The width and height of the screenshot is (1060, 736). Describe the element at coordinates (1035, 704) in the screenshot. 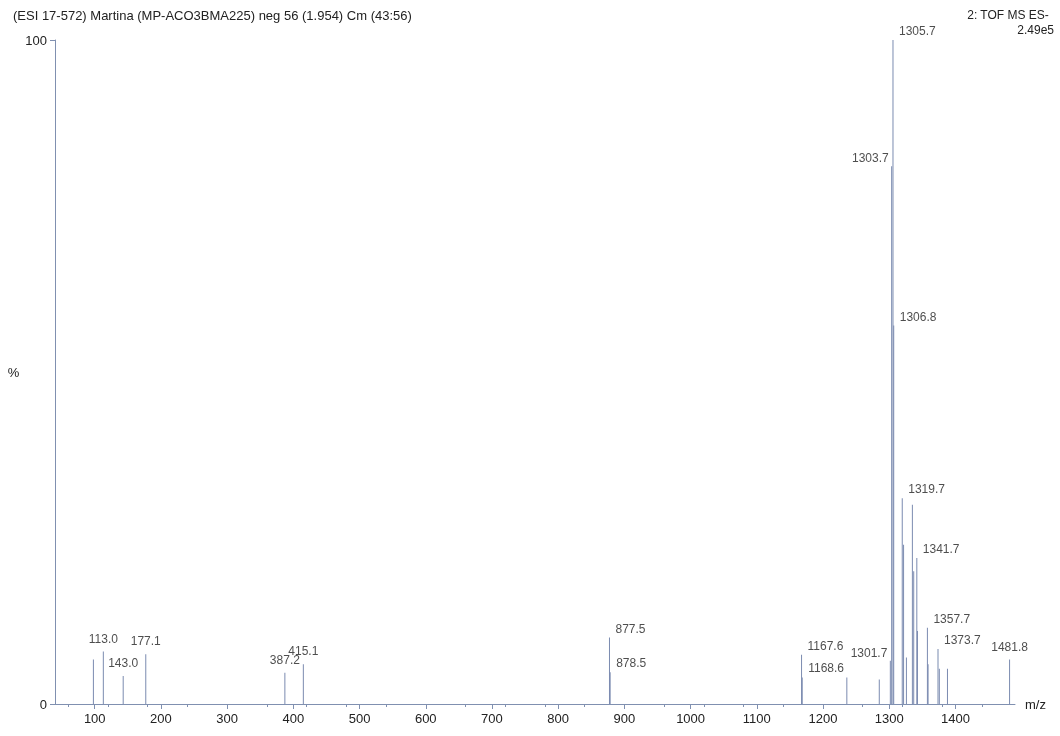

I see `x-axis-title: m/z` at that location.